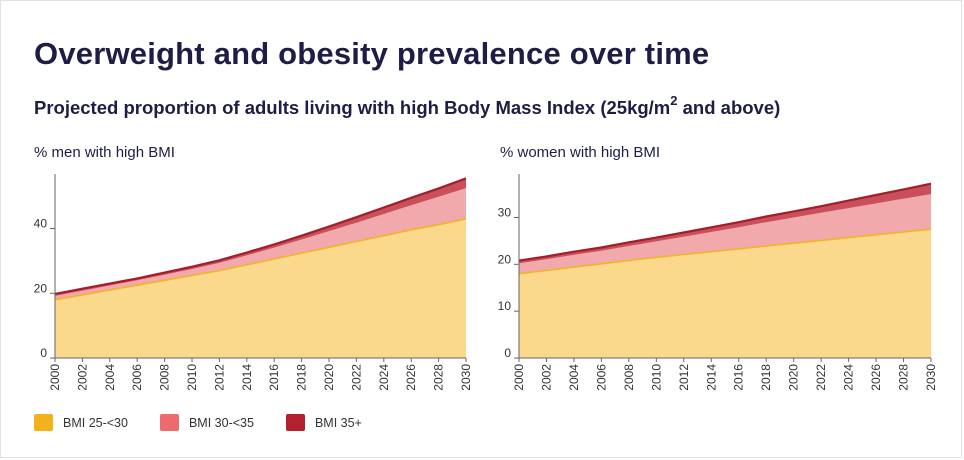 The image size is (964, 460). Describe the element at coordinates (338, 422) in the screenshot. I see `legend-label: BMI 35+` at that location.